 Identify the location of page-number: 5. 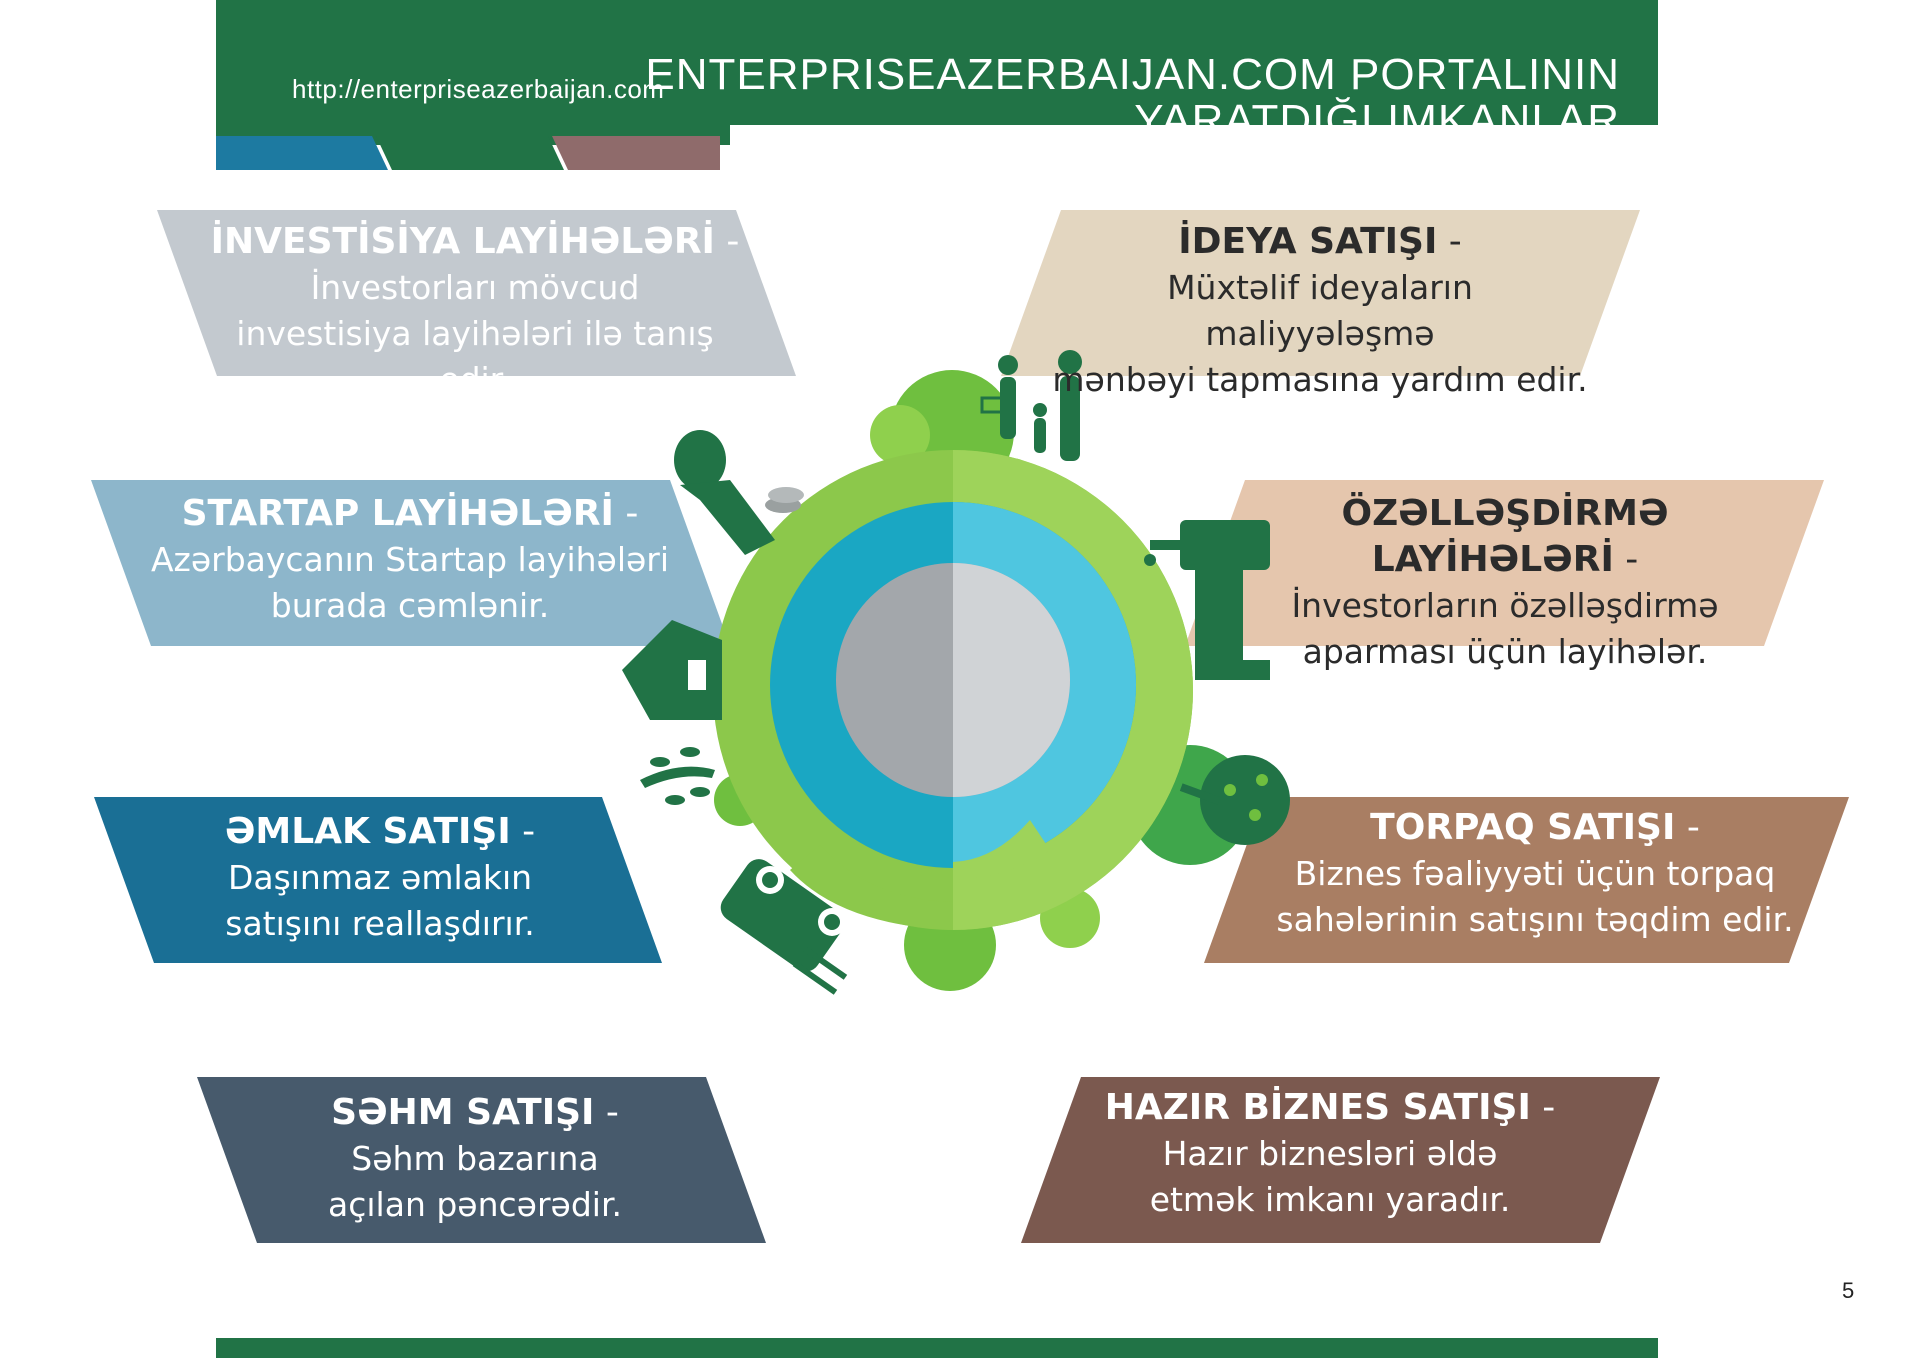
(1848, 1290).